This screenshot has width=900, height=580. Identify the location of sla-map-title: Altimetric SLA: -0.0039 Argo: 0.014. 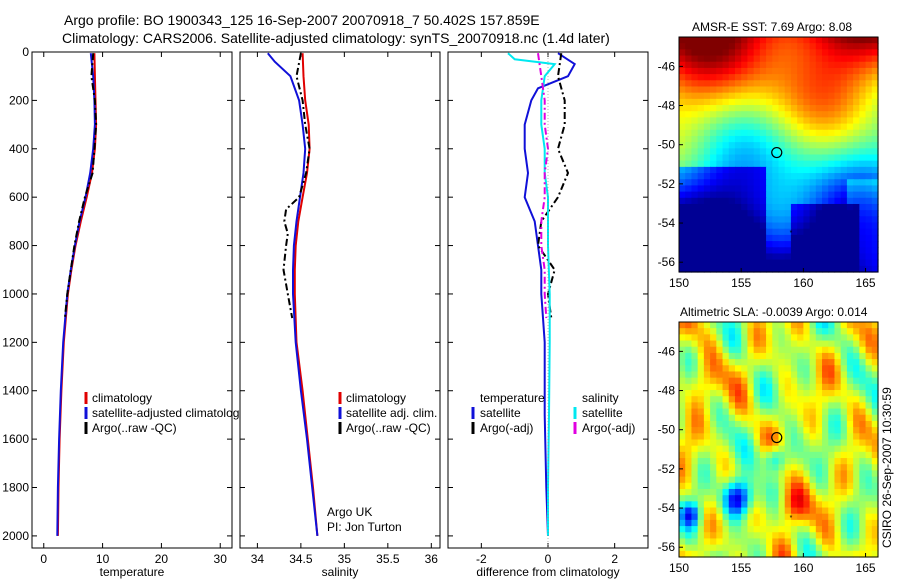
(774, 312).